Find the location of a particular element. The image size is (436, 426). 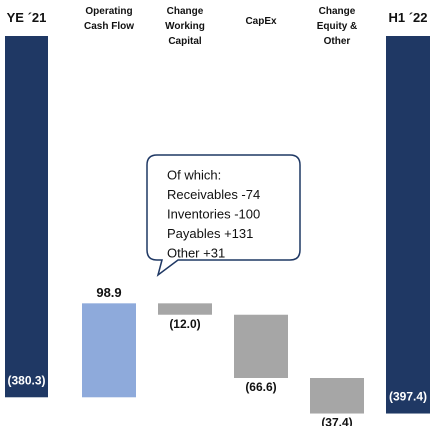

callout-box is located at coordinates (223, 215).